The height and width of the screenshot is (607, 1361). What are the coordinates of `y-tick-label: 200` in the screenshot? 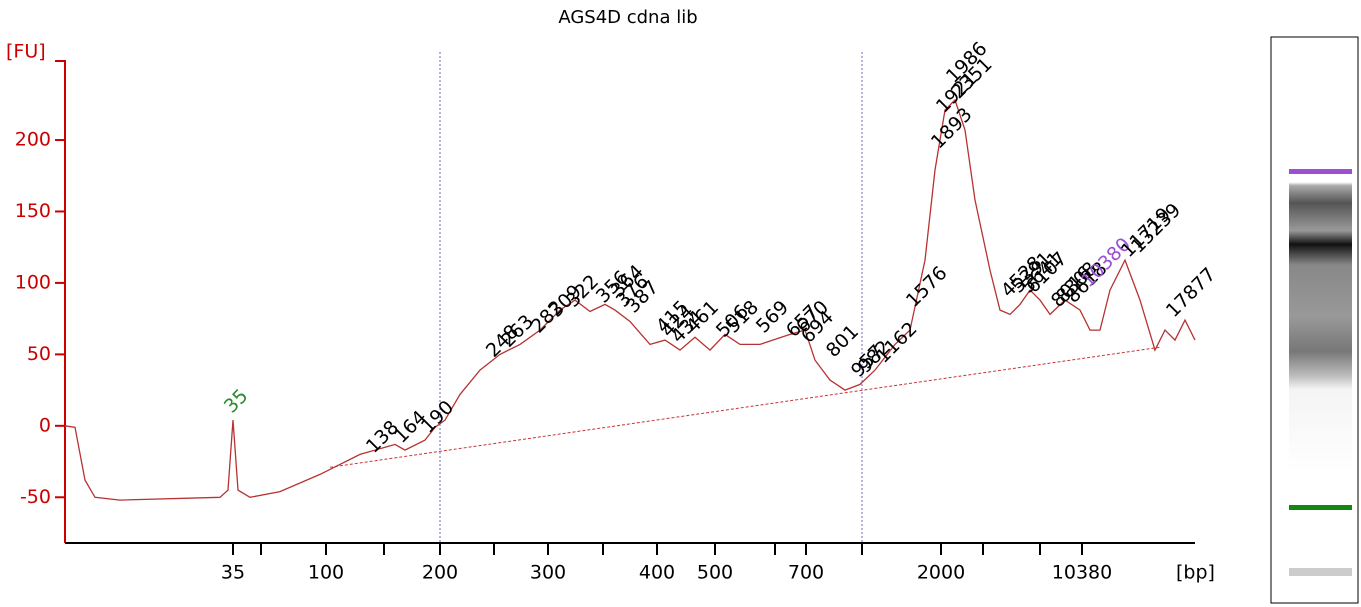 It's located at (33, 140).